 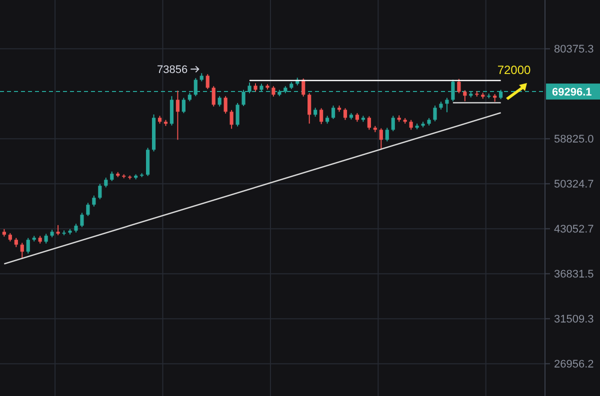 What do you see at coordinates (574, 364) in the screenshot?
I see `y-tick-label: 26956.2` at bounding box center [574, 364].